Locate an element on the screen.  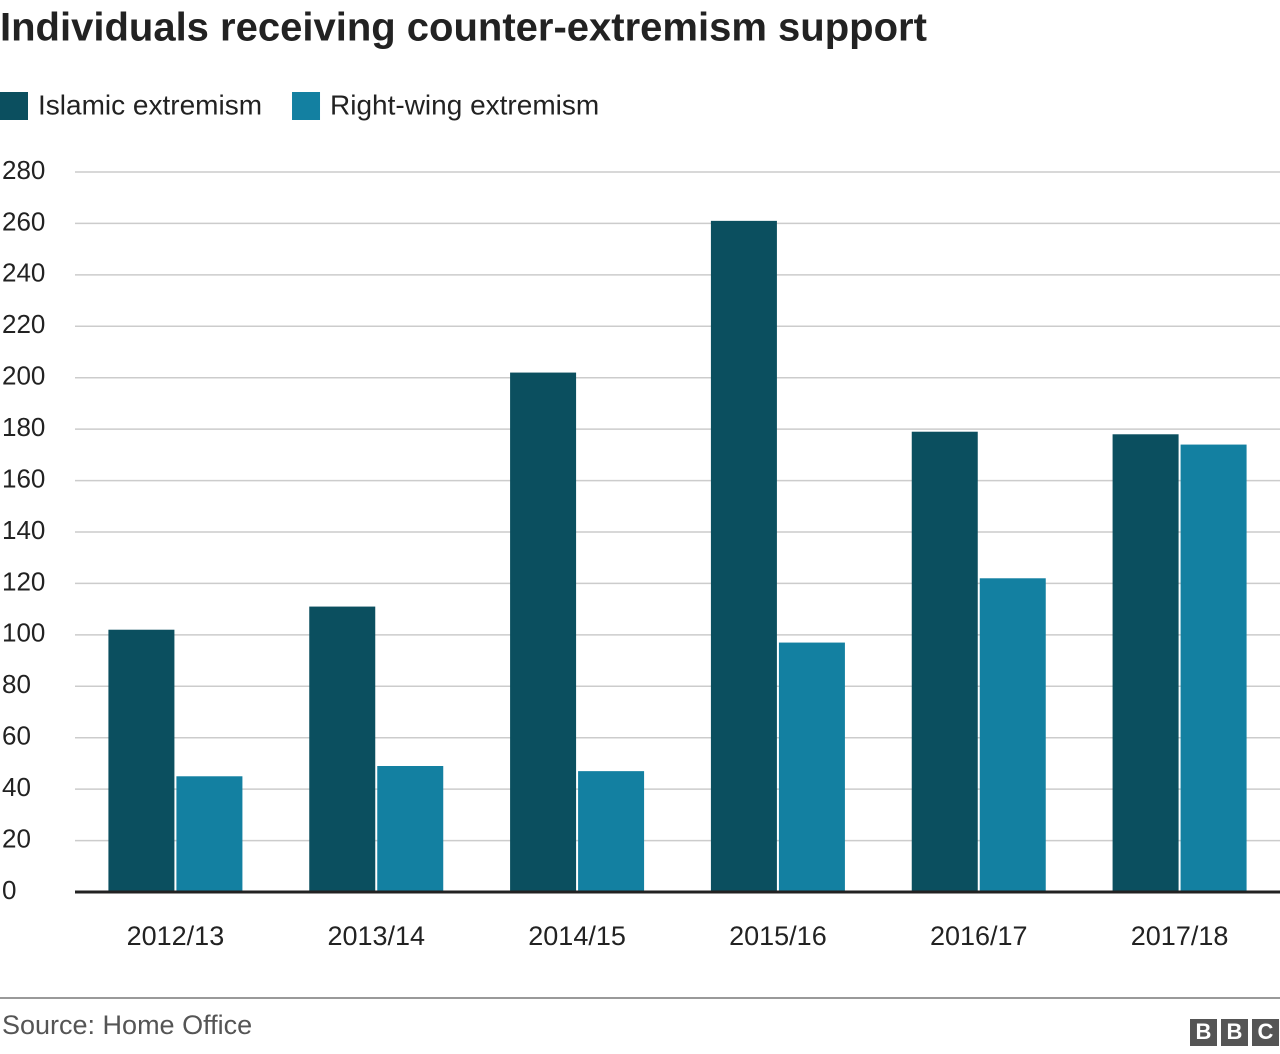
legend-label: Right-wing extremism is located at coordinates (464, 104).